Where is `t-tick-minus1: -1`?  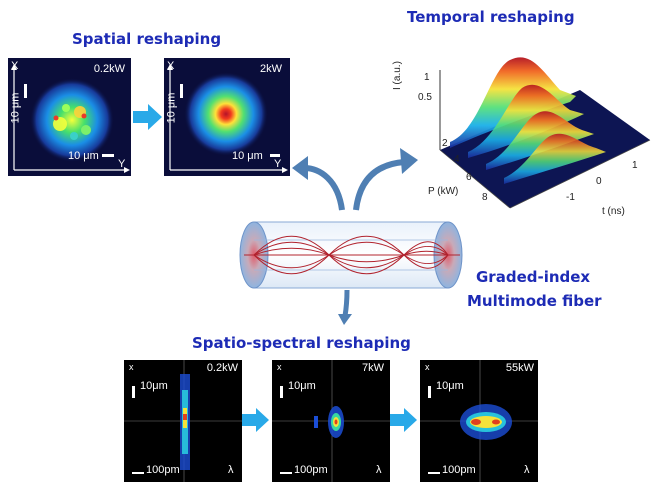
t-tick-minus1: -1 is located at coordinates (570, 197).